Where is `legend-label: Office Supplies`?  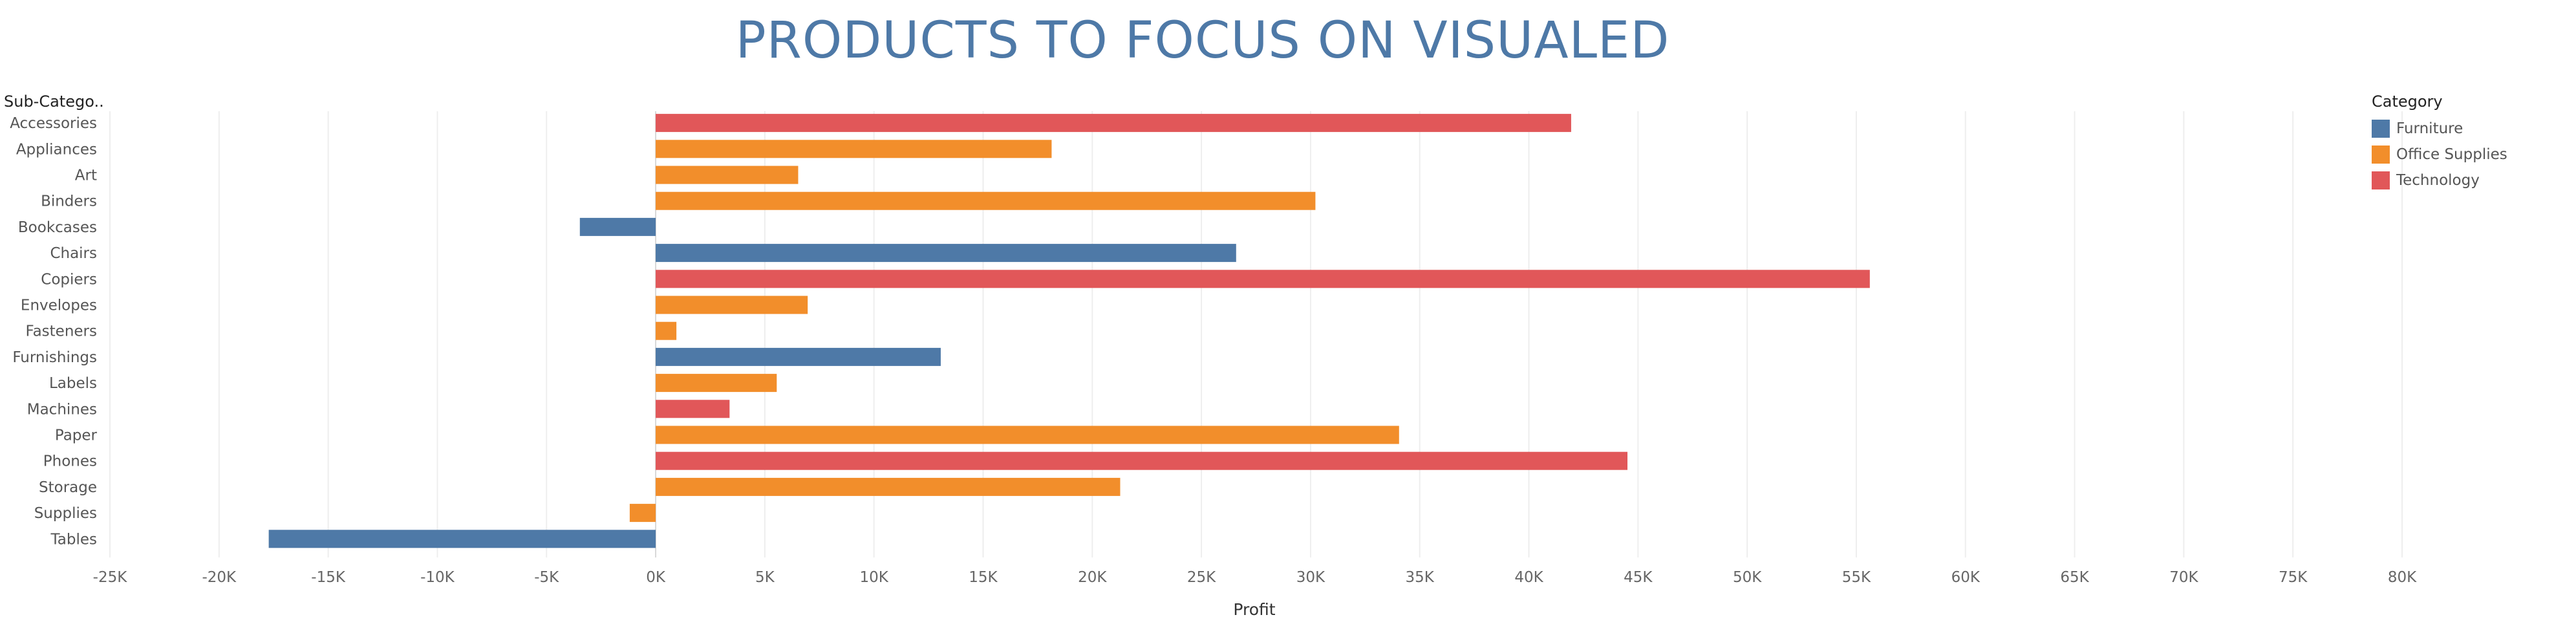 legend-label: Office Supplies is located at coordinates (2451, 154).